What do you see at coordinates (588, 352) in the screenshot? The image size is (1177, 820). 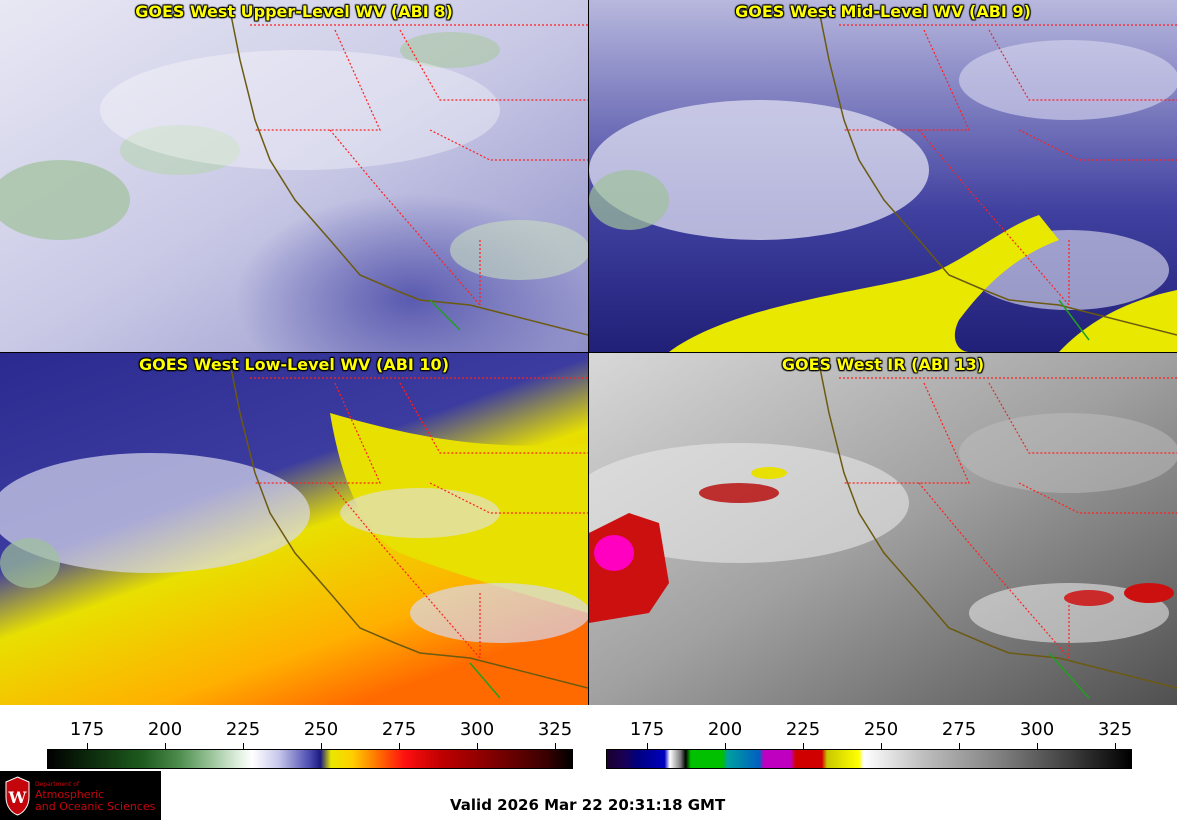 I see `panel-divider-horizontal` at bounding box center [588, 352].